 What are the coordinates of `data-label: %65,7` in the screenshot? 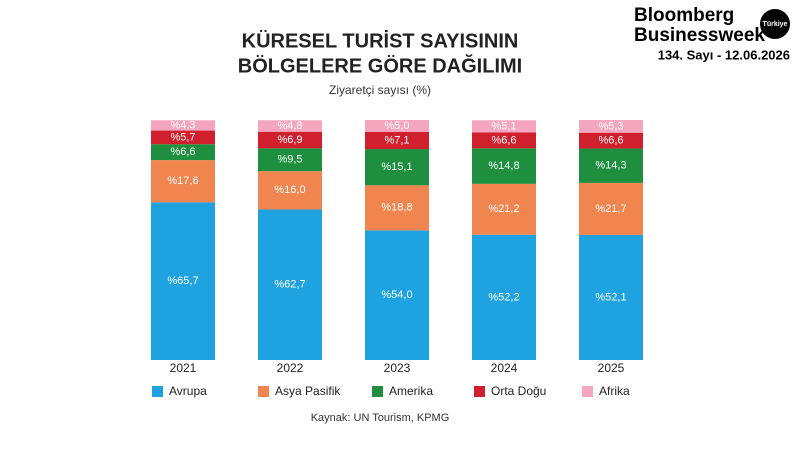 It's located at (182, 281).